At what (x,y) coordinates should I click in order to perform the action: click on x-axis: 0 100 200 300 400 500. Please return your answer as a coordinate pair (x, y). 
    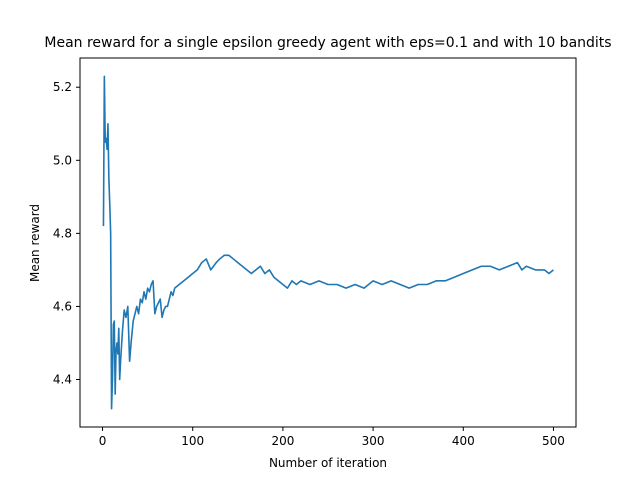
    Looking at the image, I should click on (332, 437).